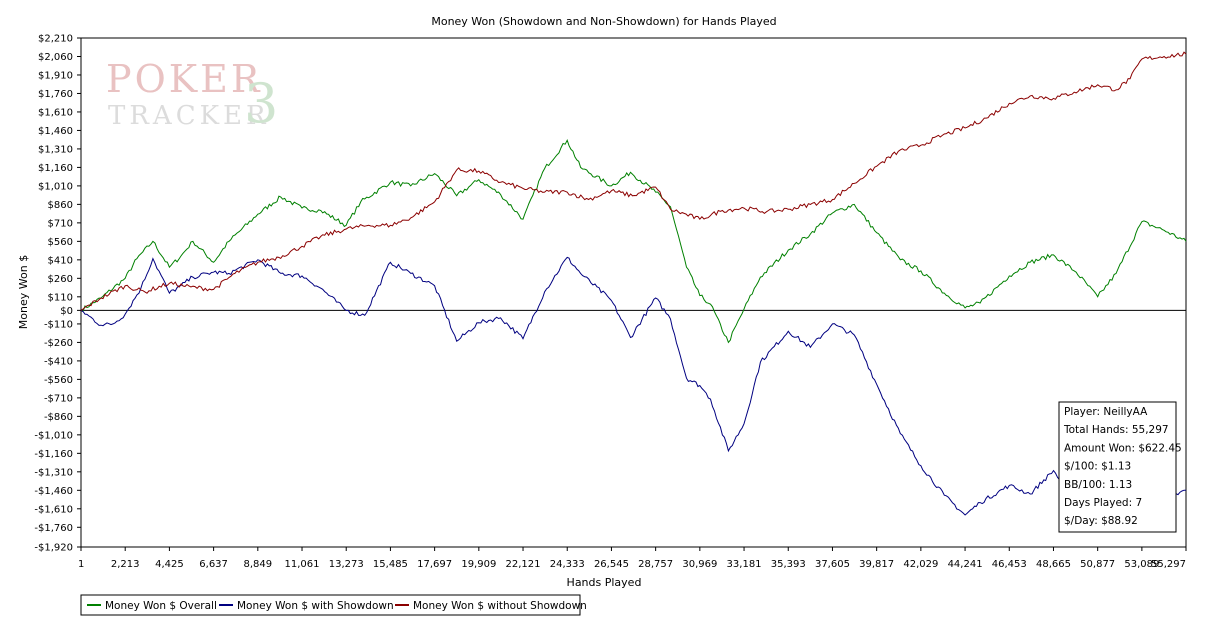 The height and width of the screenshot is (632, 1210). Describe the element at coordinates (23, 292) in the screenshot. I see `y-axis-label: Money Won $` at that location.